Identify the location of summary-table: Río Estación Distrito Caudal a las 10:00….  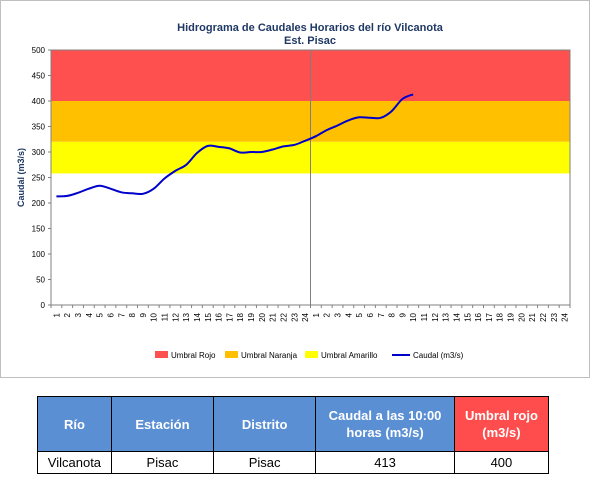
(293, 435).